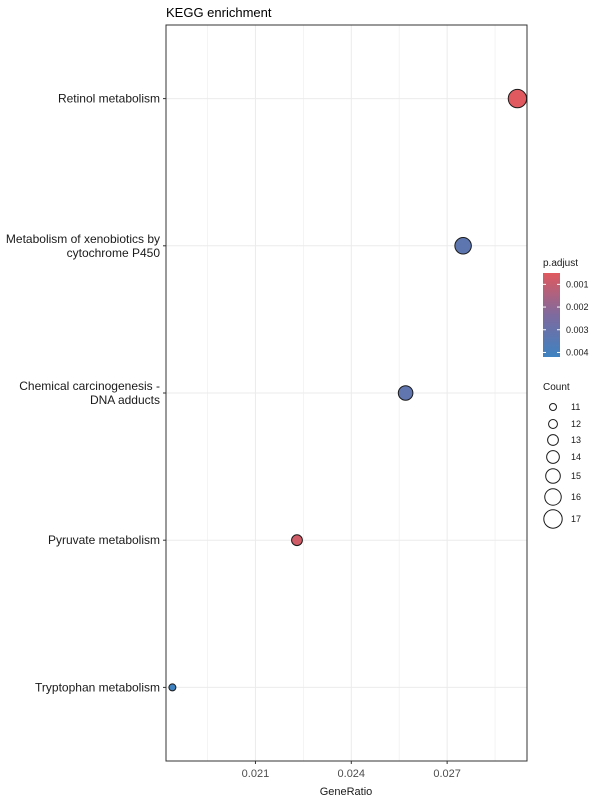 The width and height of the screenshot is (600, 800). What do you see at coordinates (104, 540) in the screenshot?
I see `y-tick-label: Pyruvate metabolism` at bounding box center [104, 540].